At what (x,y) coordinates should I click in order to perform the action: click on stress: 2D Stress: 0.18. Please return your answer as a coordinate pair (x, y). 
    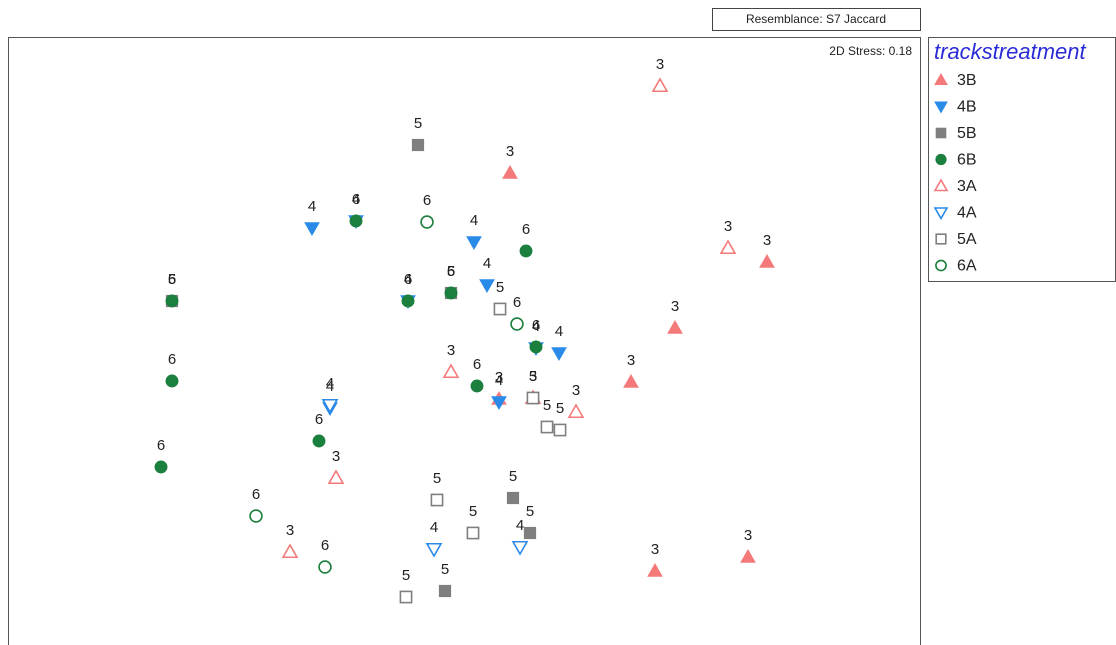
    Looking at the image, I should click on (870, 51).